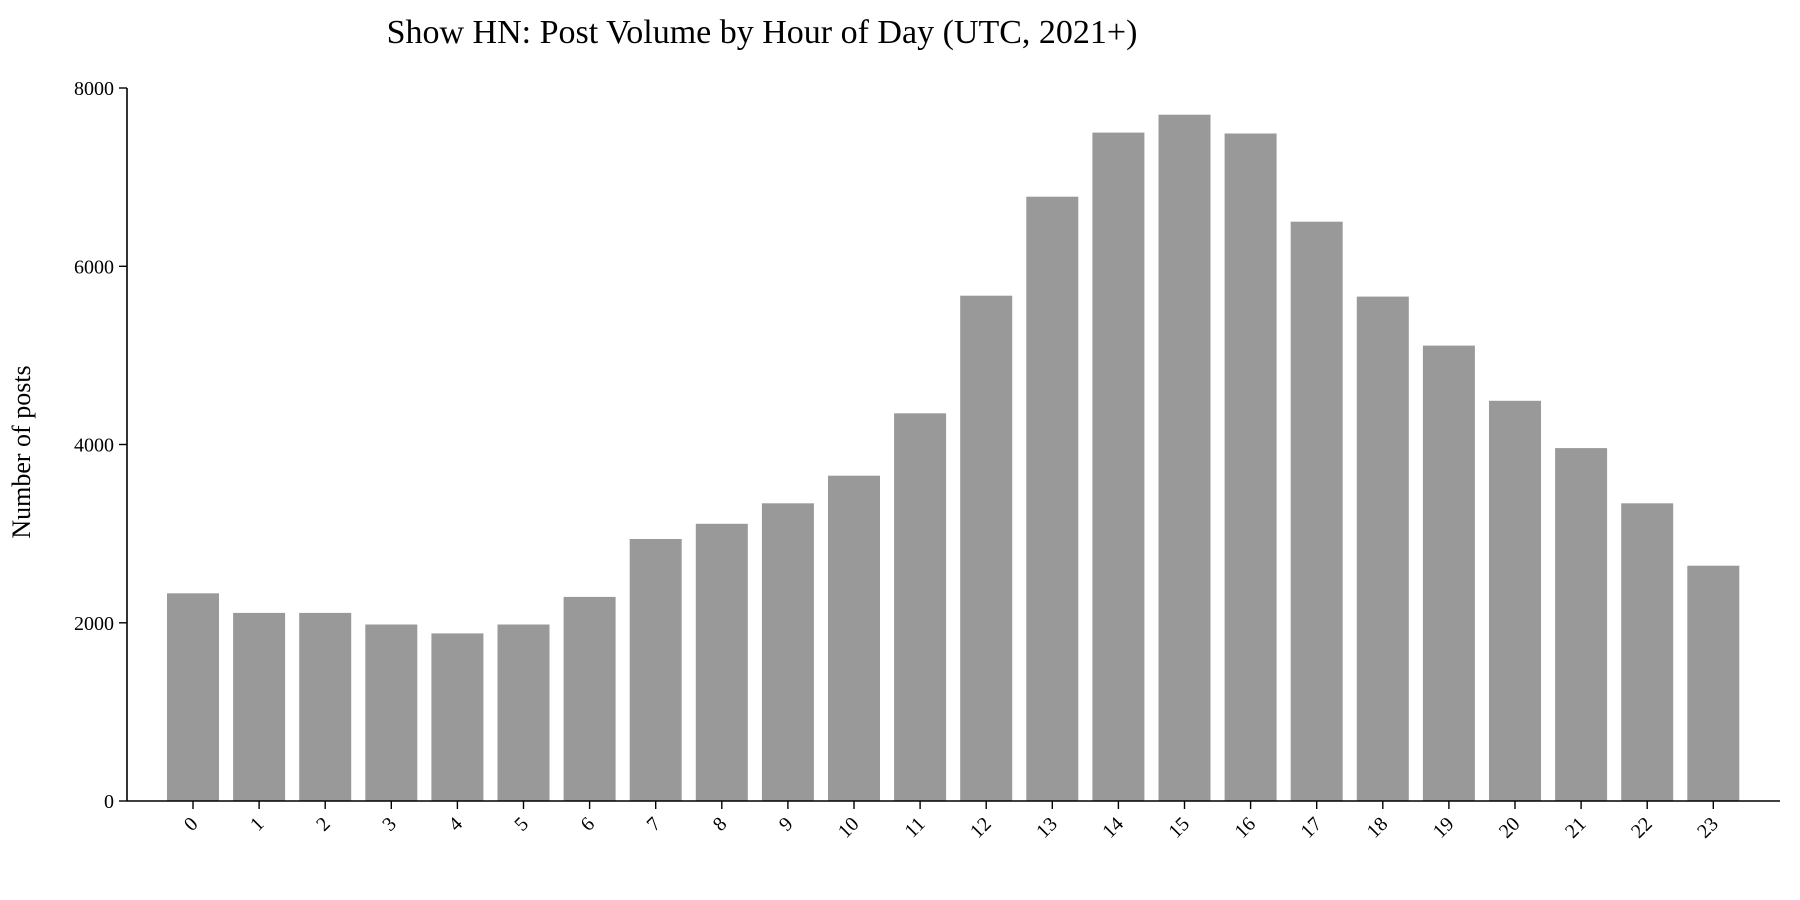 The image size is (1800, 900). I want to click on x-tick-label: 6, so click(588, 824).